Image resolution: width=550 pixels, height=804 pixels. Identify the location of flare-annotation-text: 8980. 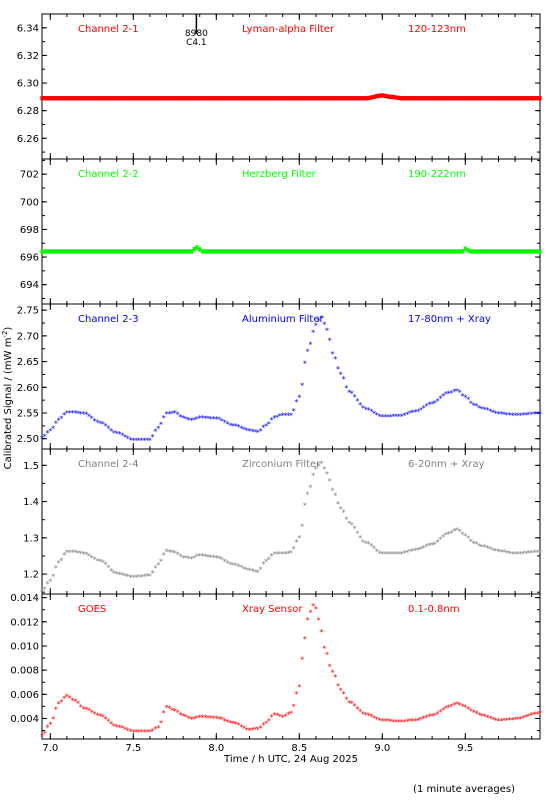
(196, 34).